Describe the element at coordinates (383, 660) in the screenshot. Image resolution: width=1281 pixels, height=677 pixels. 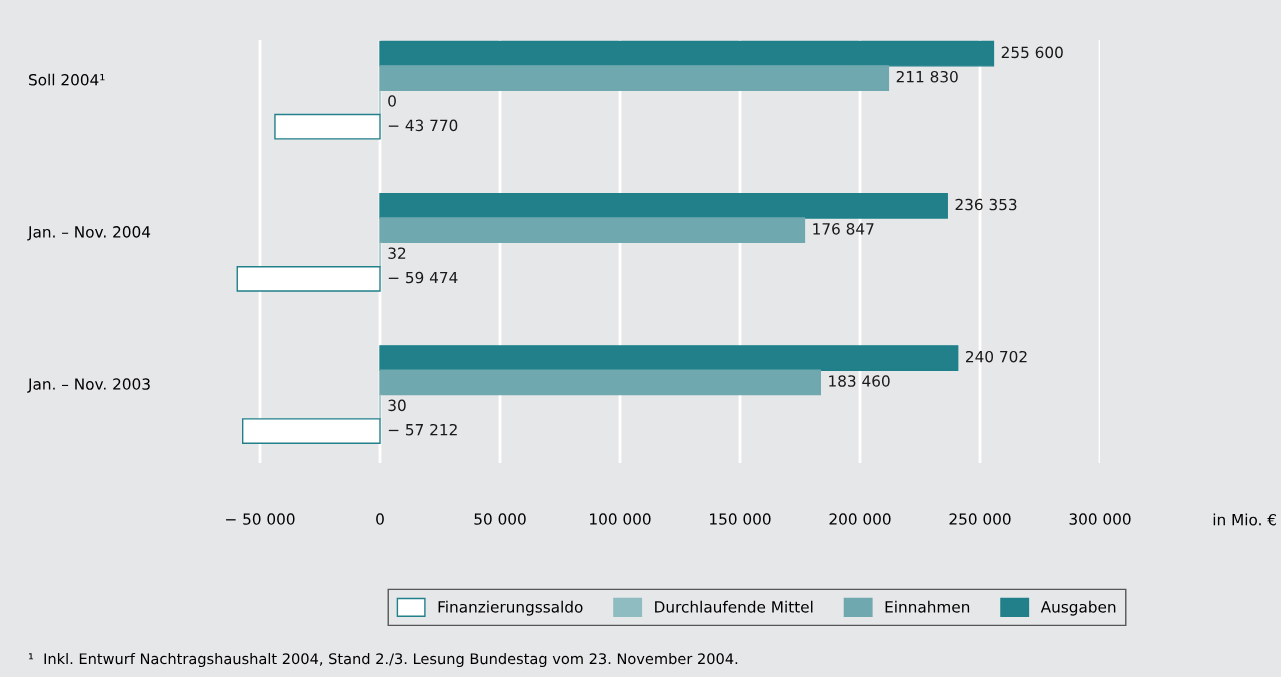
I see `text: ¹ Inkl. Entwurf Nachtragshaushalt 2004, Stand 2./3. Lesung Bundestag vom 23. November 2004.` at that location.